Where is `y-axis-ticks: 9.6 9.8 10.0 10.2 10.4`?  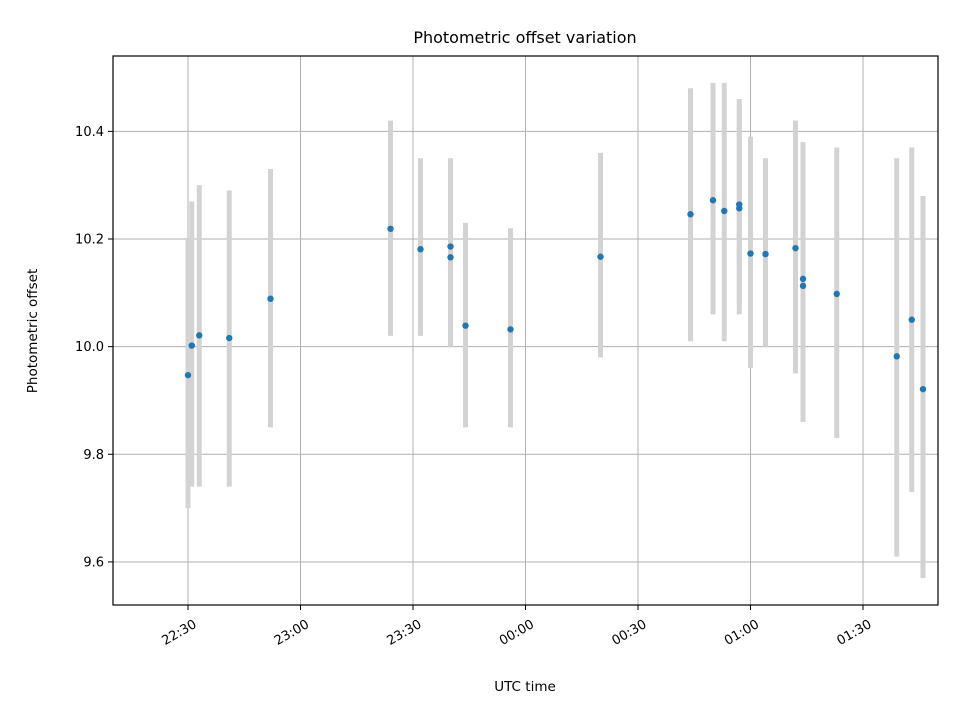
y-axis-ticks: 9.6 9.8 10.0 10.2 10.4 is located at coordinates (94, 347).